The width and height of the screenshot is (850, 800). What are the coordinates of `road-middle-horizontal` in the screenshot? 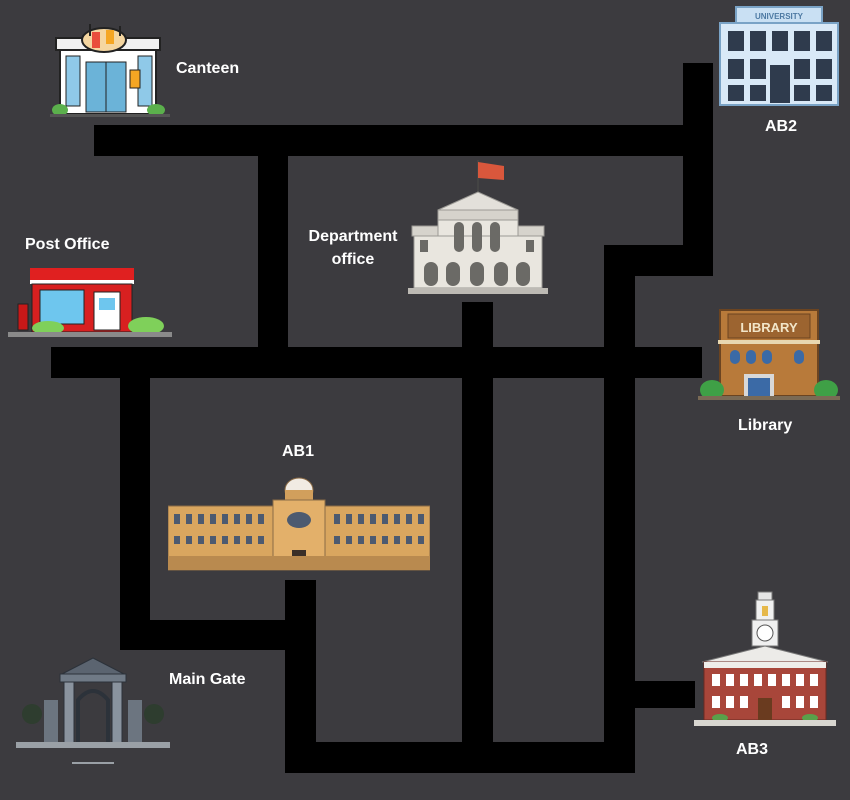 It's located at (376, 362).